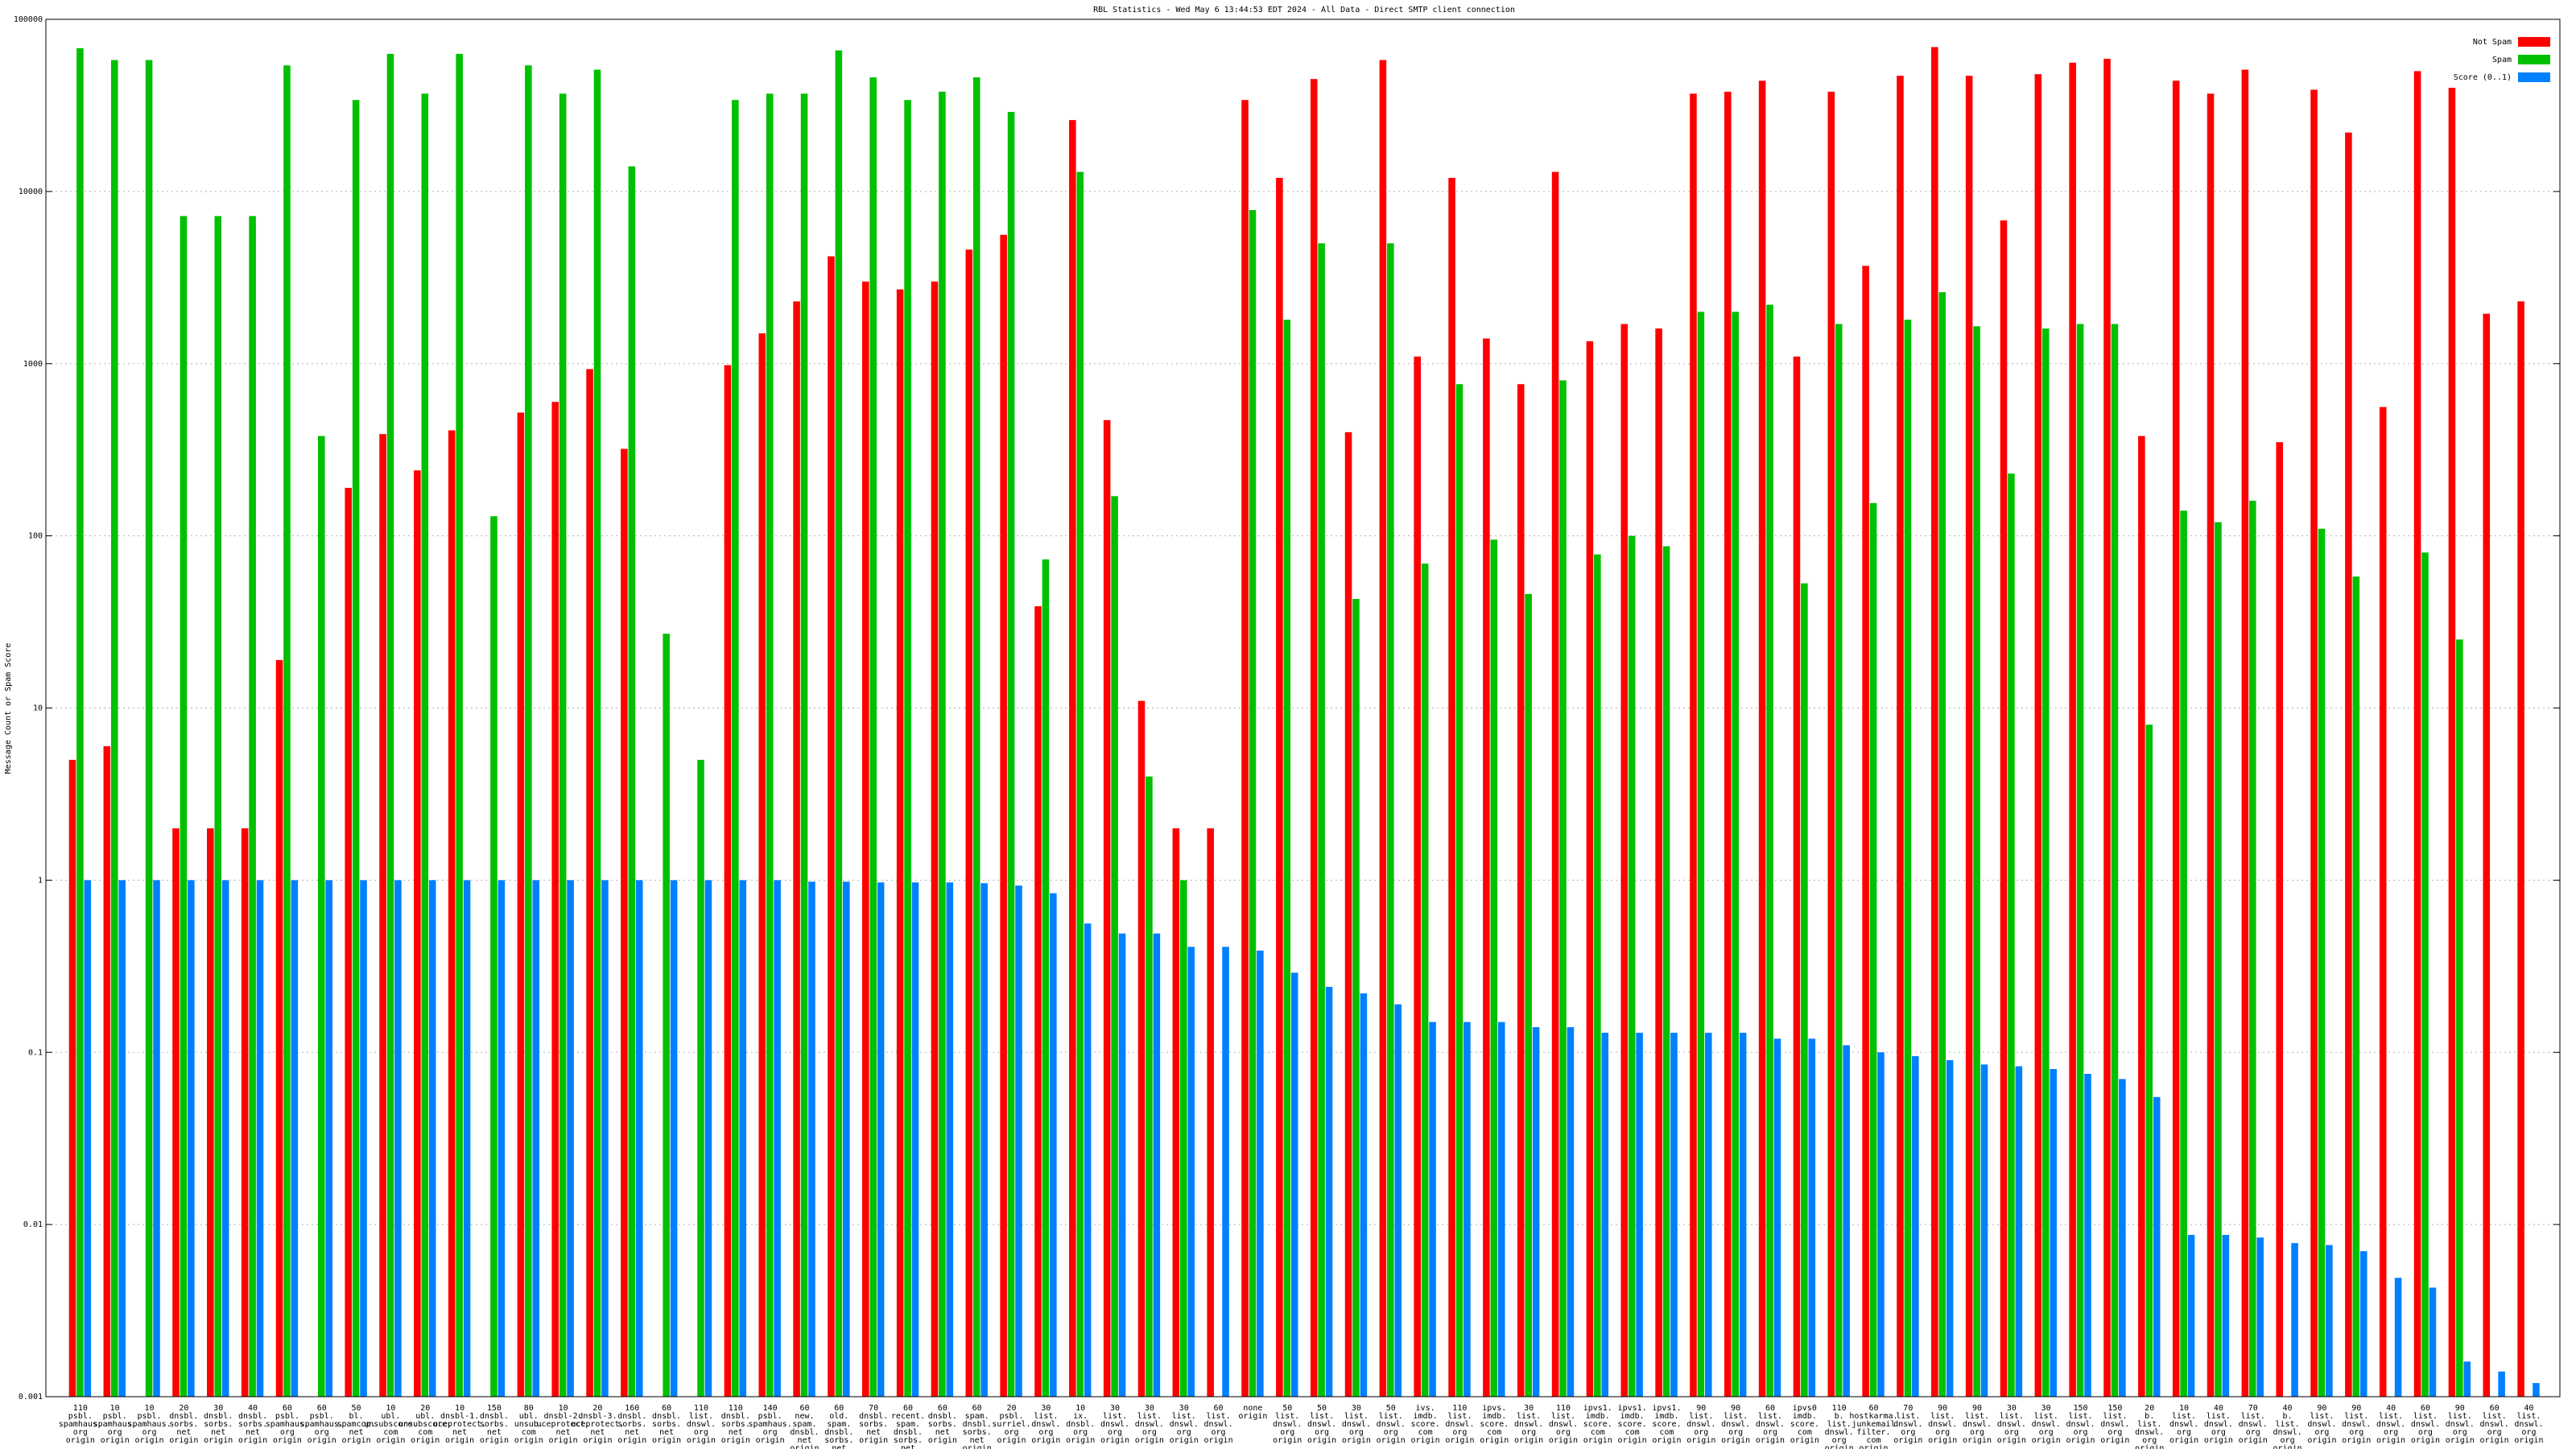 This screenshot has height=1449, width=2576. Describe the element at coordinates (2356, 1408) in the screenshot. I see `x-tick-label-line: 90` at that location.